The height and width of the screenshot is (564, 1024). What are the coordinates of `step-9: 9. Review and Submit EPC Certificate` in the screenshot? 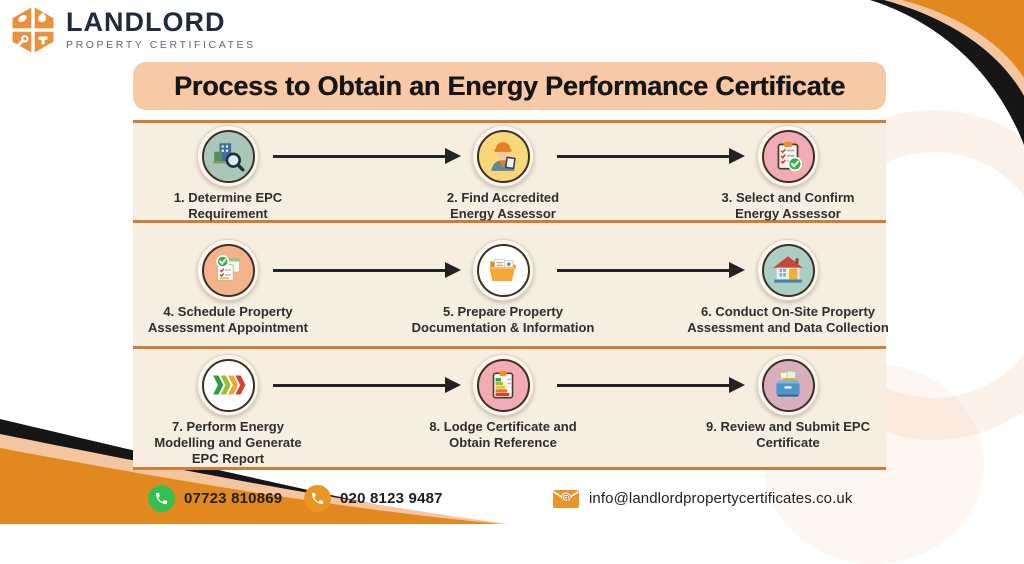 It's located at (788, 402).